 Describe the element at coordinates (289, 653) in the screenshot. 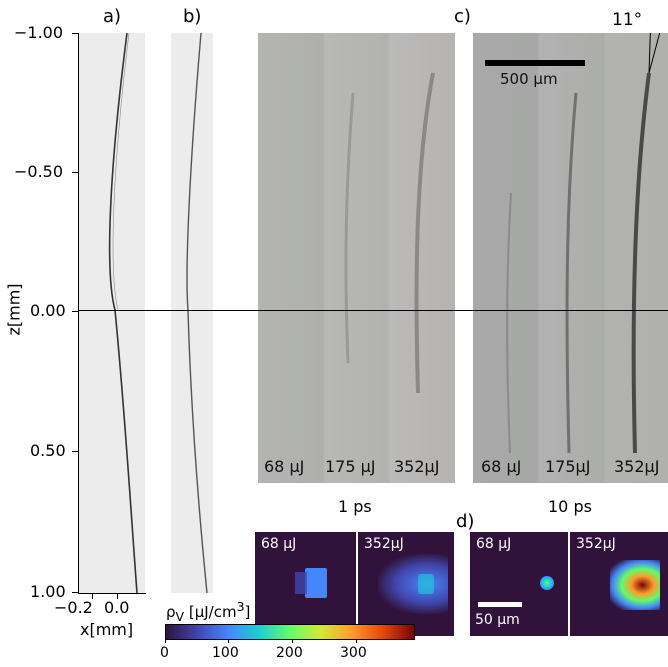

I see `colorbar-tick-label-200: 200` at that location.